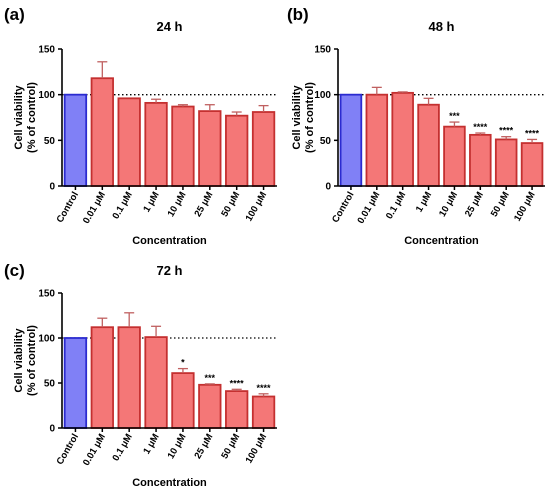 The image size is (550, 493). What do you see at coordinates (14, 270) in the screenshot?
I see `panel-letter: (c)` at bounding box center [14, 270].